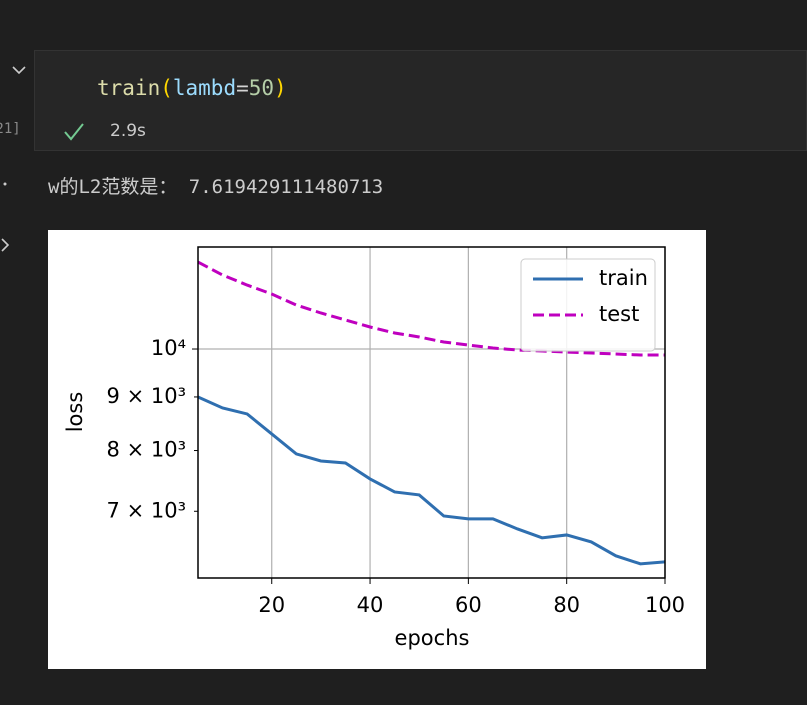 This screenshot has width=807, height=705. What do you see at coordinates (5, 184) in the screenshot?
I see `output-dot` at bounding box center [5, 184].